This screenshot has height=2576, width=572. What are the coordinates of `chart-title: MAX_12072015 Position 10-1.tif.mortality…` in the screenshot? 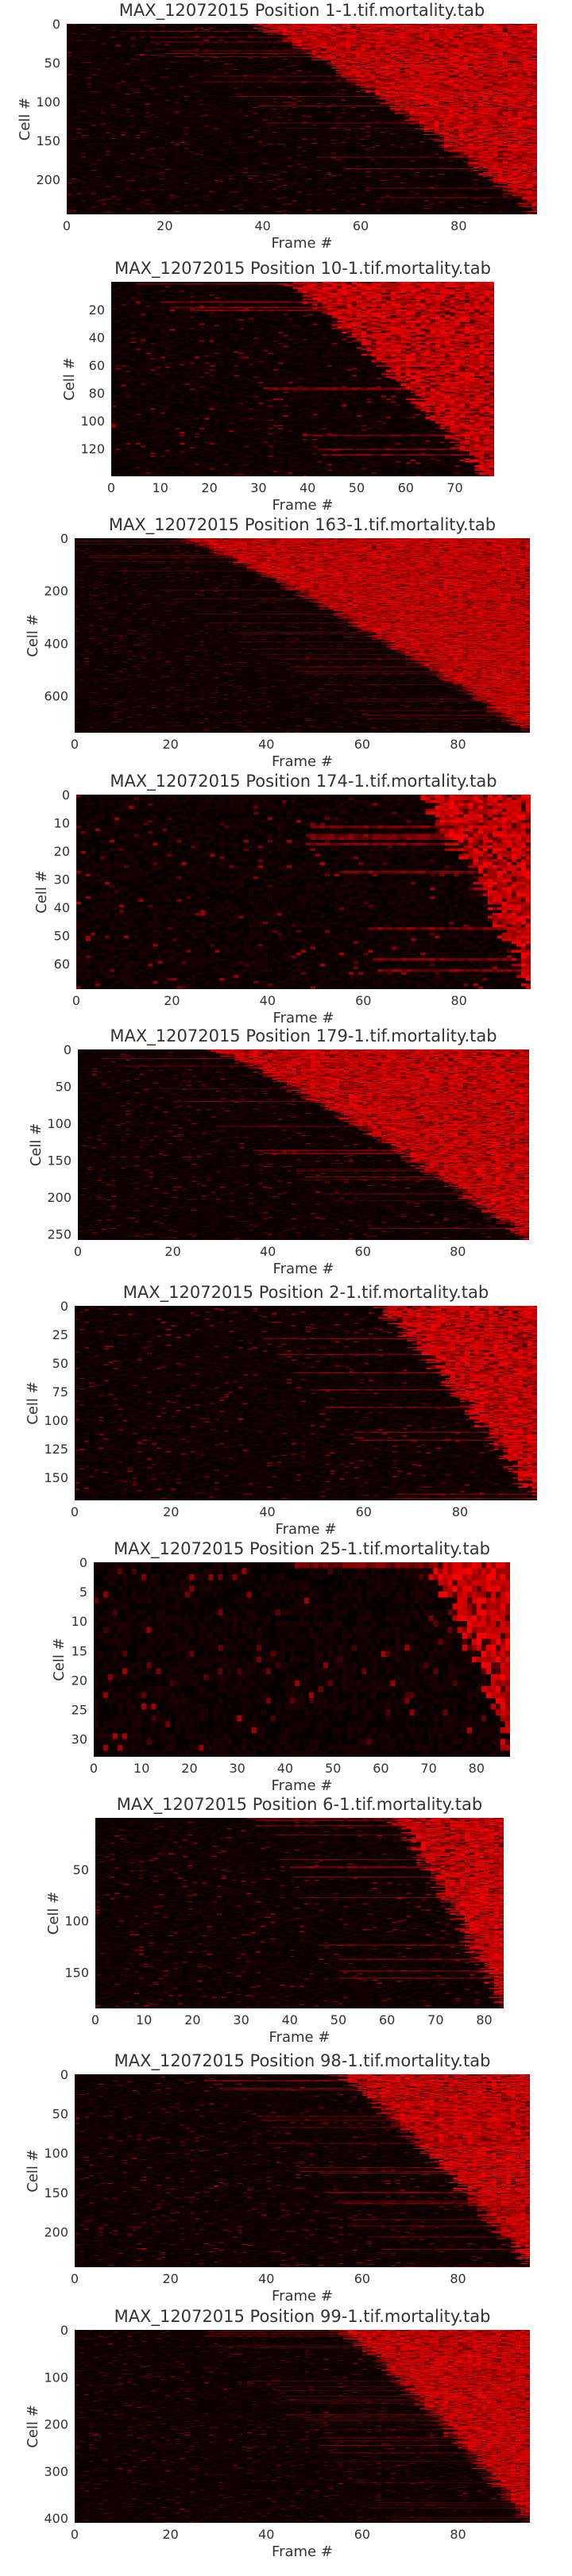 It's located at (302, 269).